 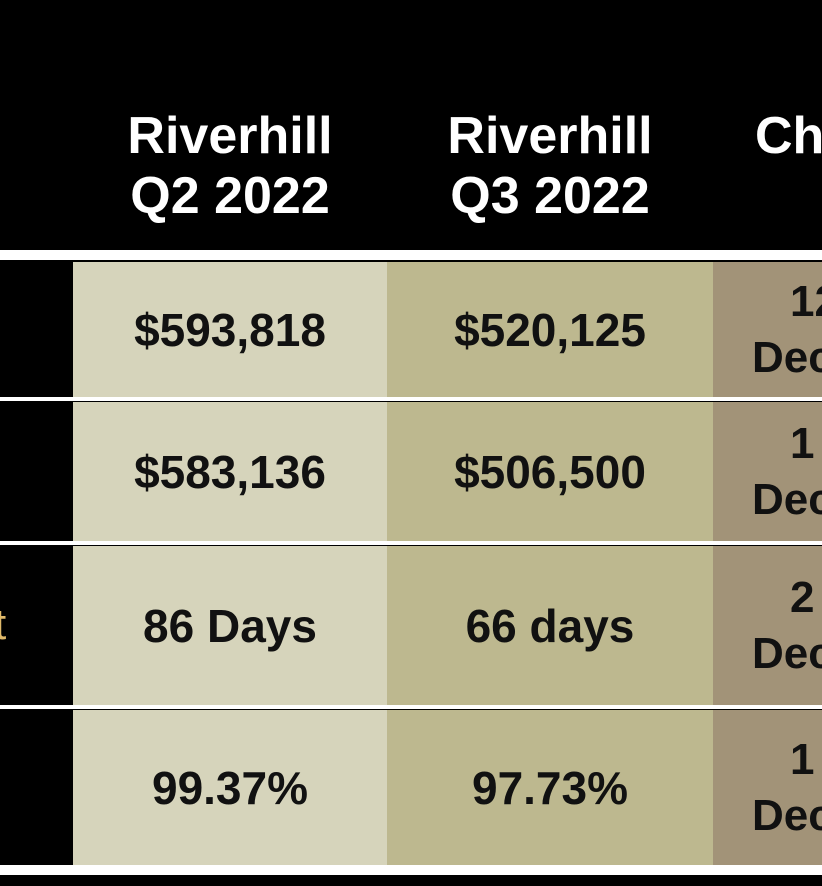 I want to click on change-text: 2, so click(x=802, y=597).